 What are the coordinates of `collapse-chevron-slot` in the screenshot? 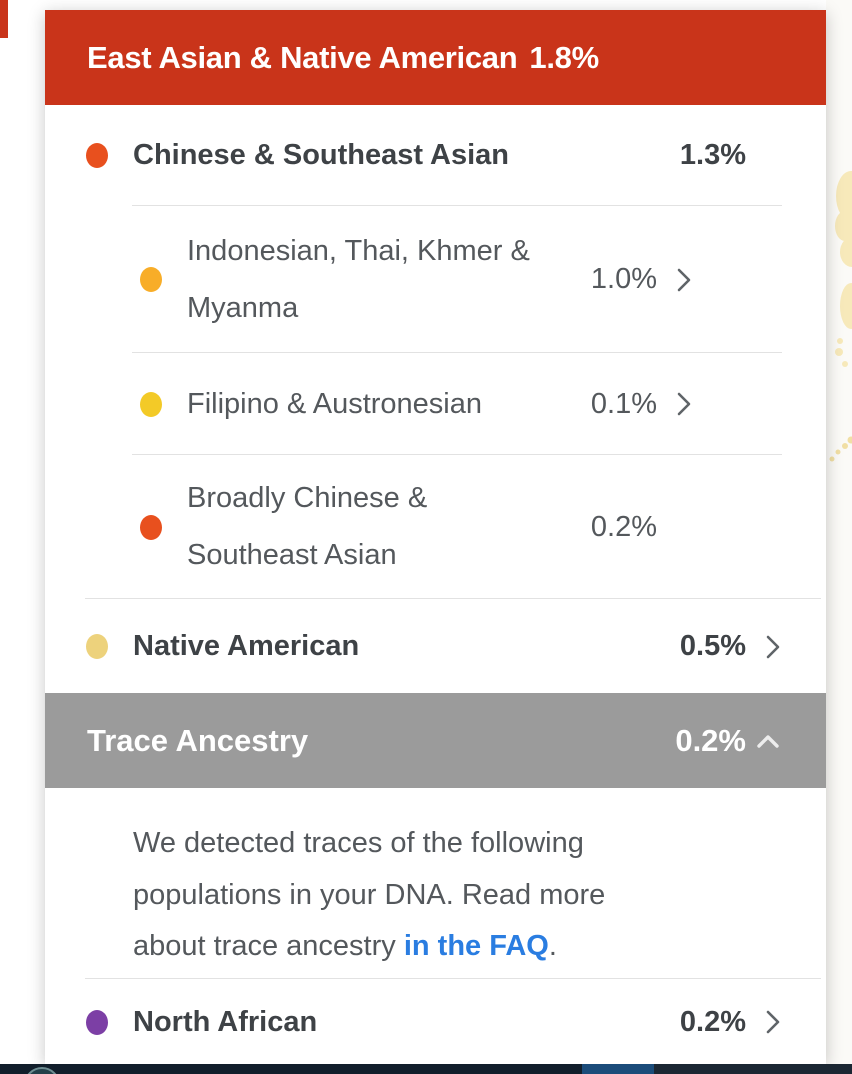 It's located at (764, 741).